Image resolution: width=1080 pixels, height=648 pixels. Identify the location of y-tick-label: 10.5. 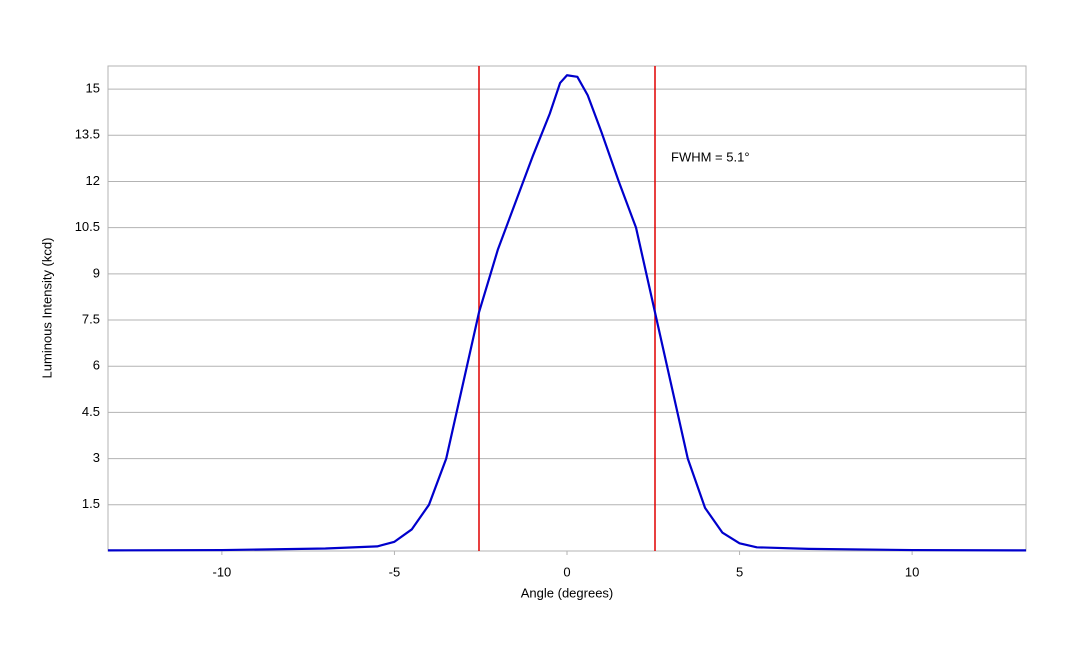
(87, 226).